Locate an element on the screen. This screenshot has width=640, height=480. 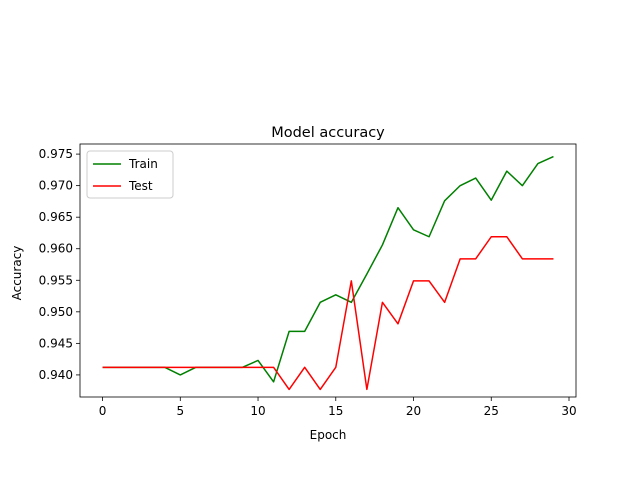
y-tick-label: 0.955 is located at coordinates (56, 280).